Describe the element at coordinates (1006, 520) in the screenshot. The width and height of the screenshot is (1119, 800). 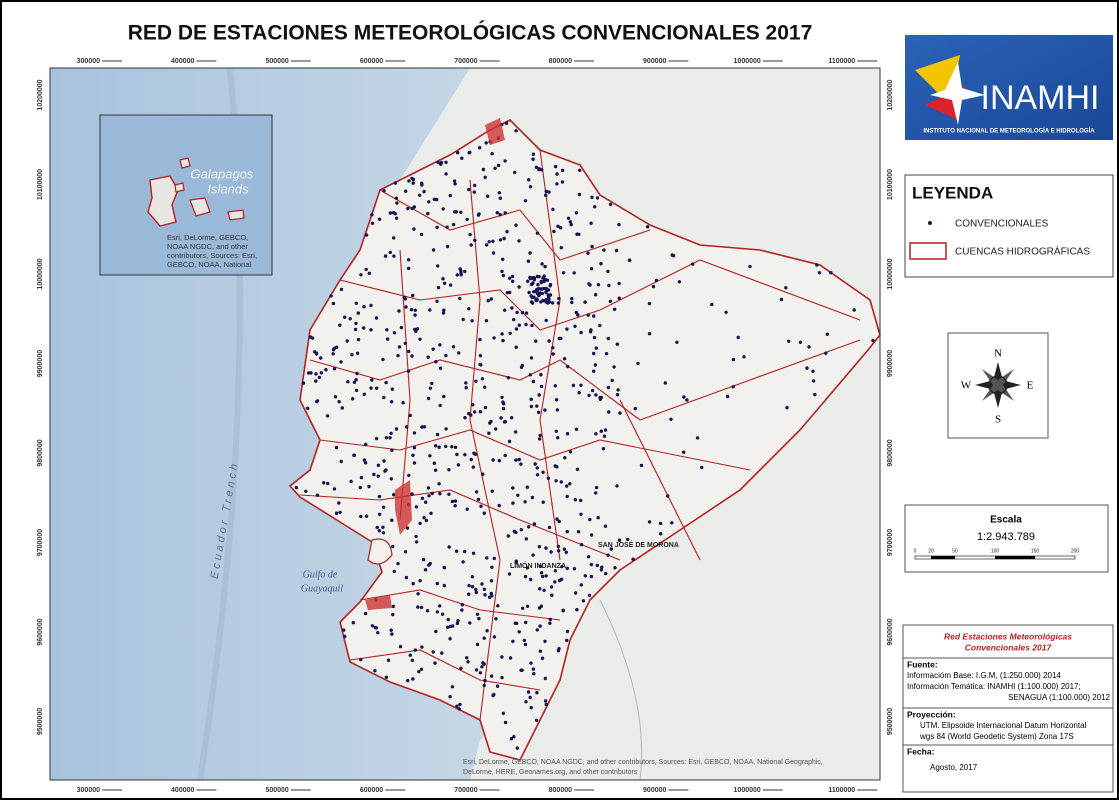
I see `scale-title: Escala` at that location.